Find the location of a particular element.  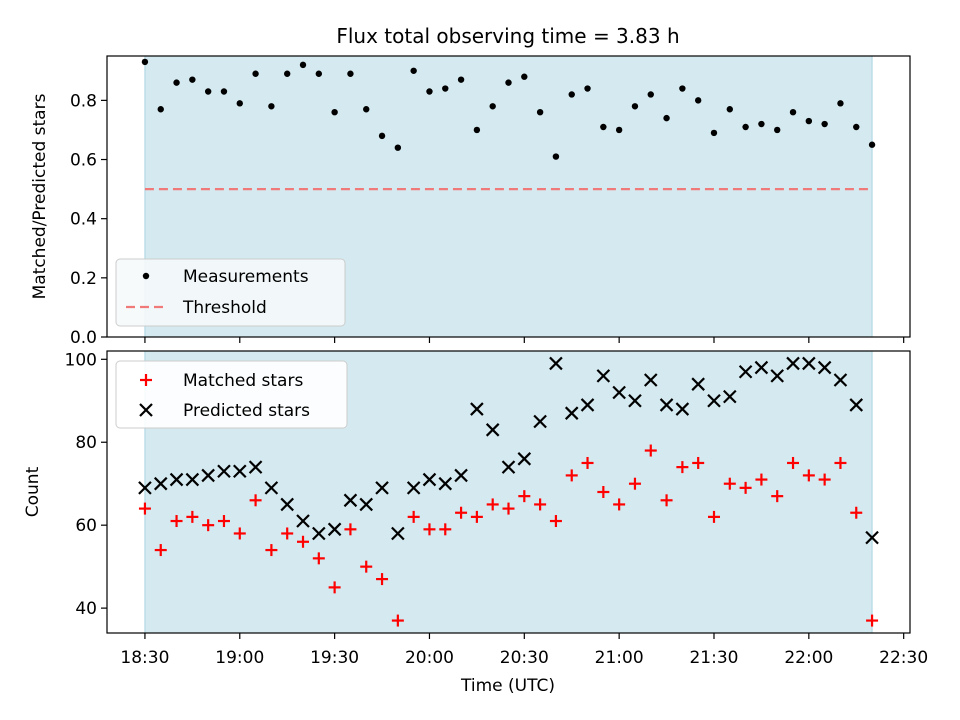

matched-stars-legend-label: Matched stars is located at coordinates (243, 381).